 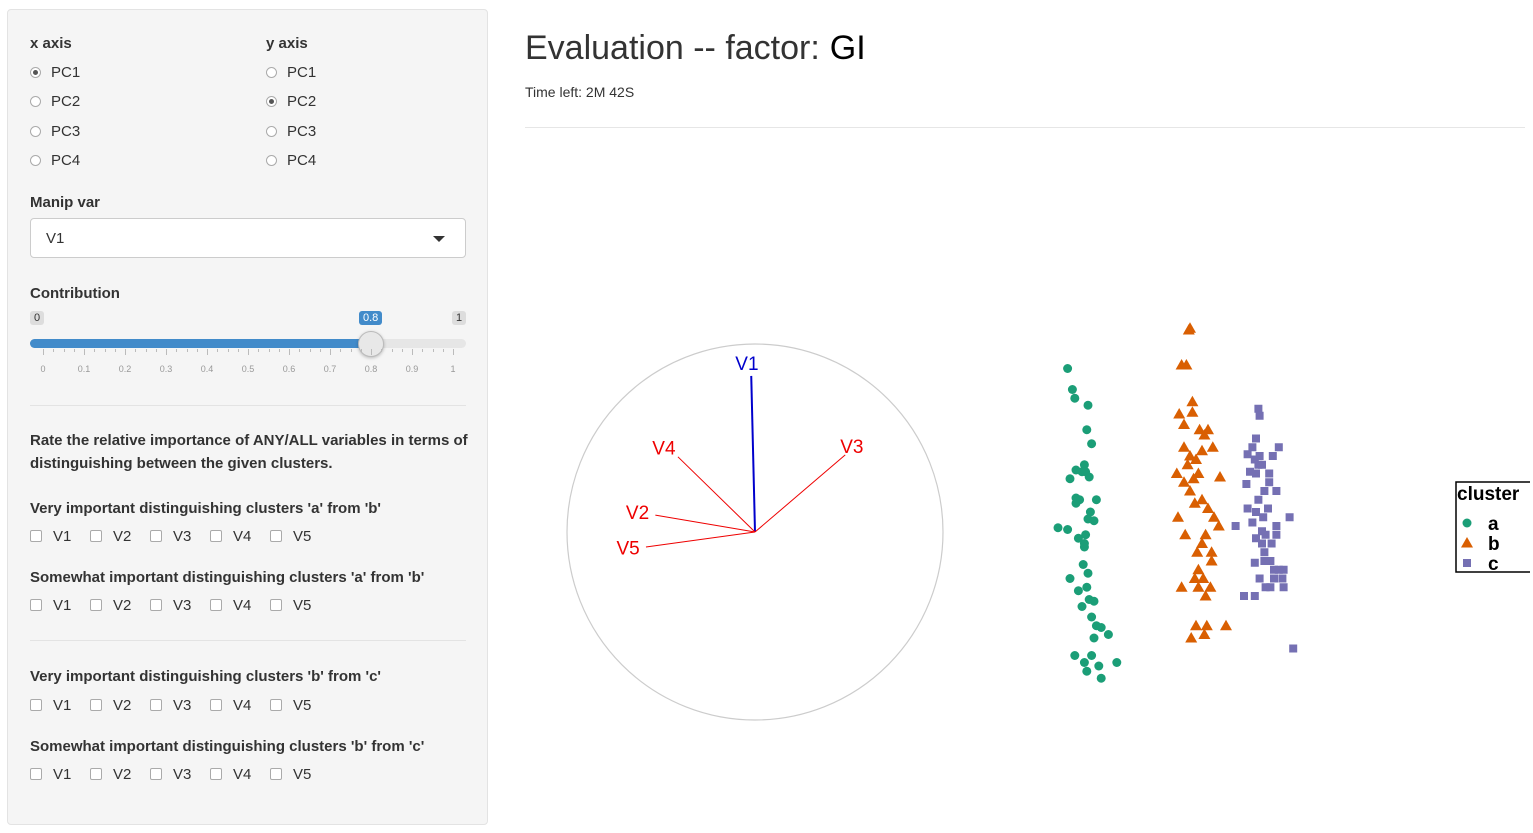 What do you see at coordinates (66, 160) in the screenshot?
I see `radio-label: PC4` at bounding box center [66, 160].